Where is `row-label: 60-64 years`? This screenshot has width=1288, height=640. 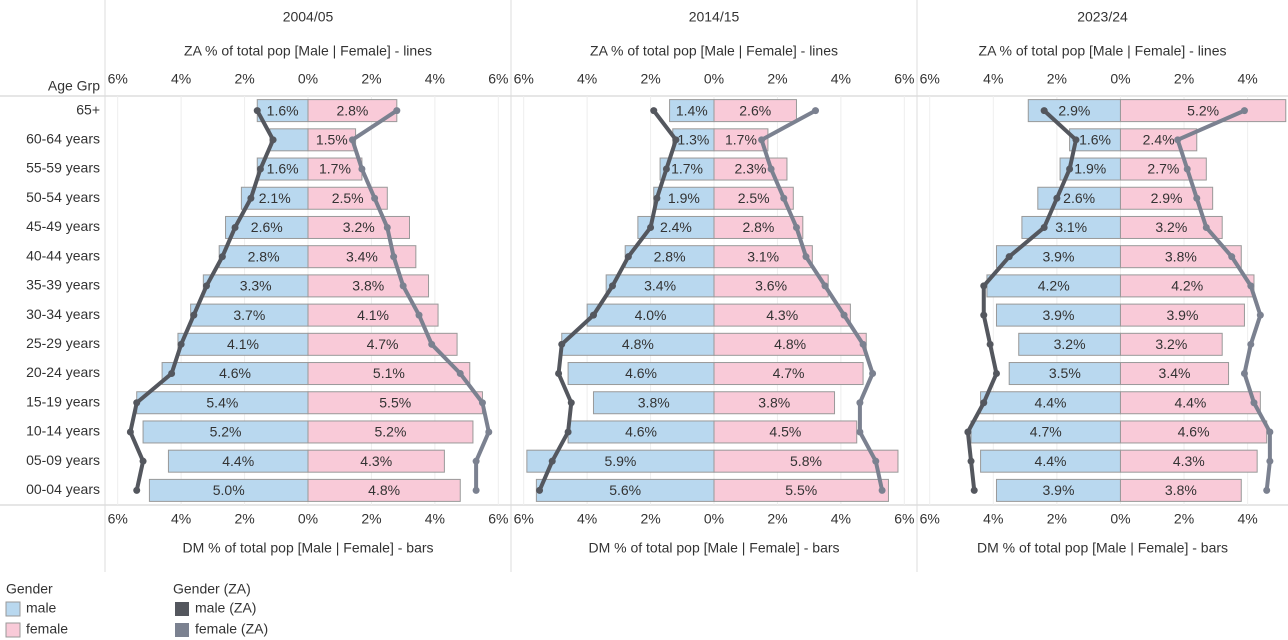 row-label: 60-64 years is located at coordinates (63, 139).